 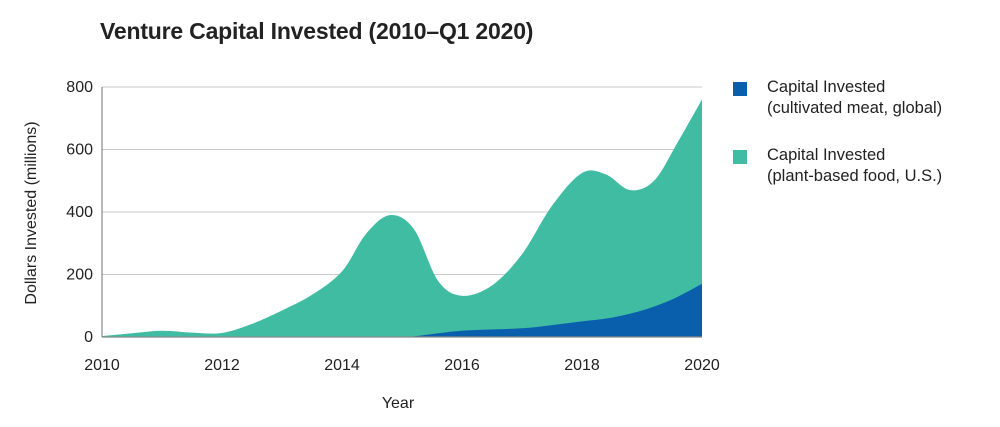 I want to click on y-tick-labels: 0 200 400 600 800, so click(x=79, y=212).